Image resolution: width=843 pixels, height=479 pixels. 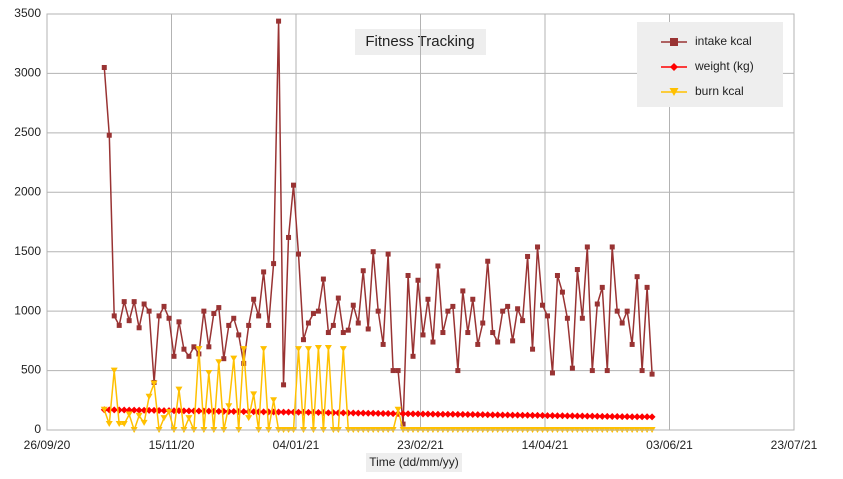 I want to click on y-tick-label: 3000, so click(x=27, y=73).